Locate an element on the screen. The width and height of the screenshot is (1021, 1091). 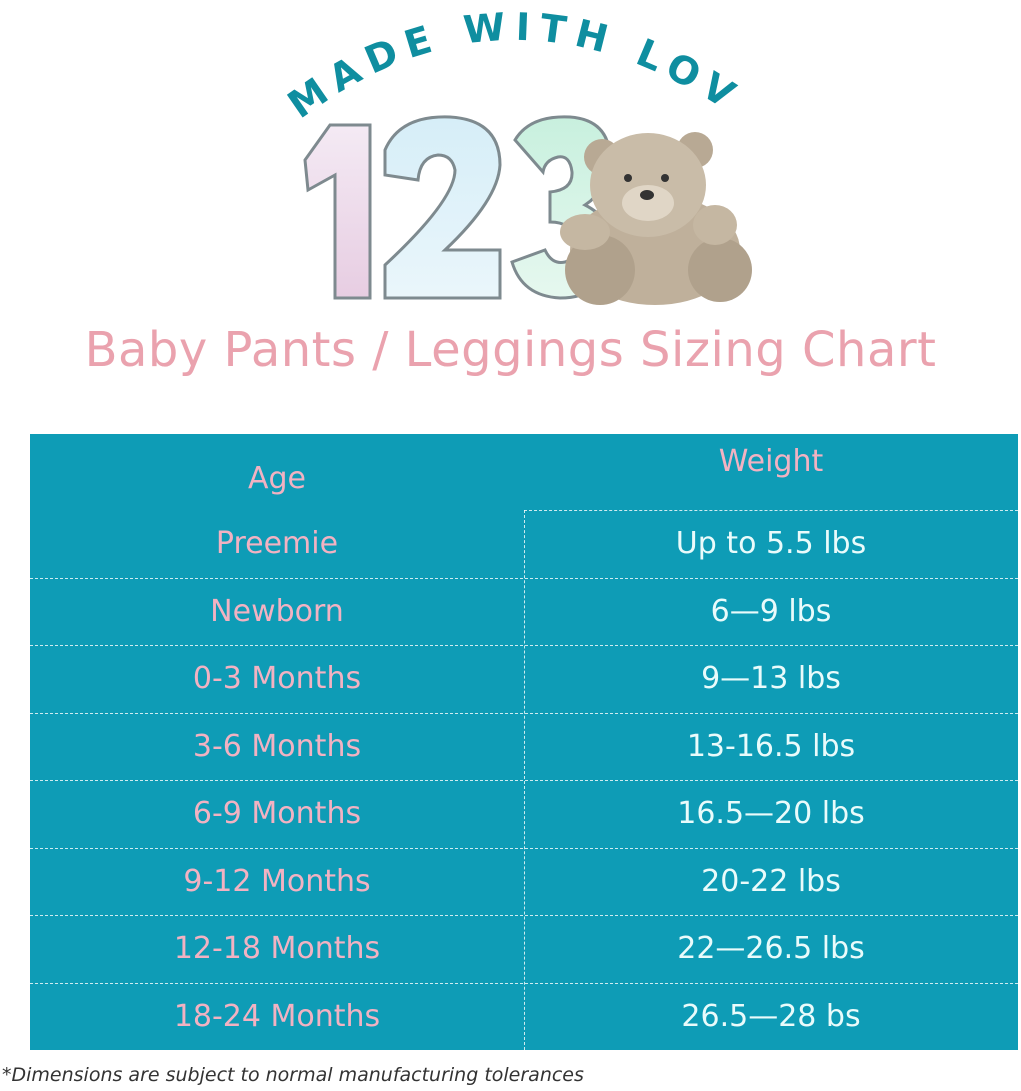
age-cell: 18-24 Months is located at coordinates (277, 1016).